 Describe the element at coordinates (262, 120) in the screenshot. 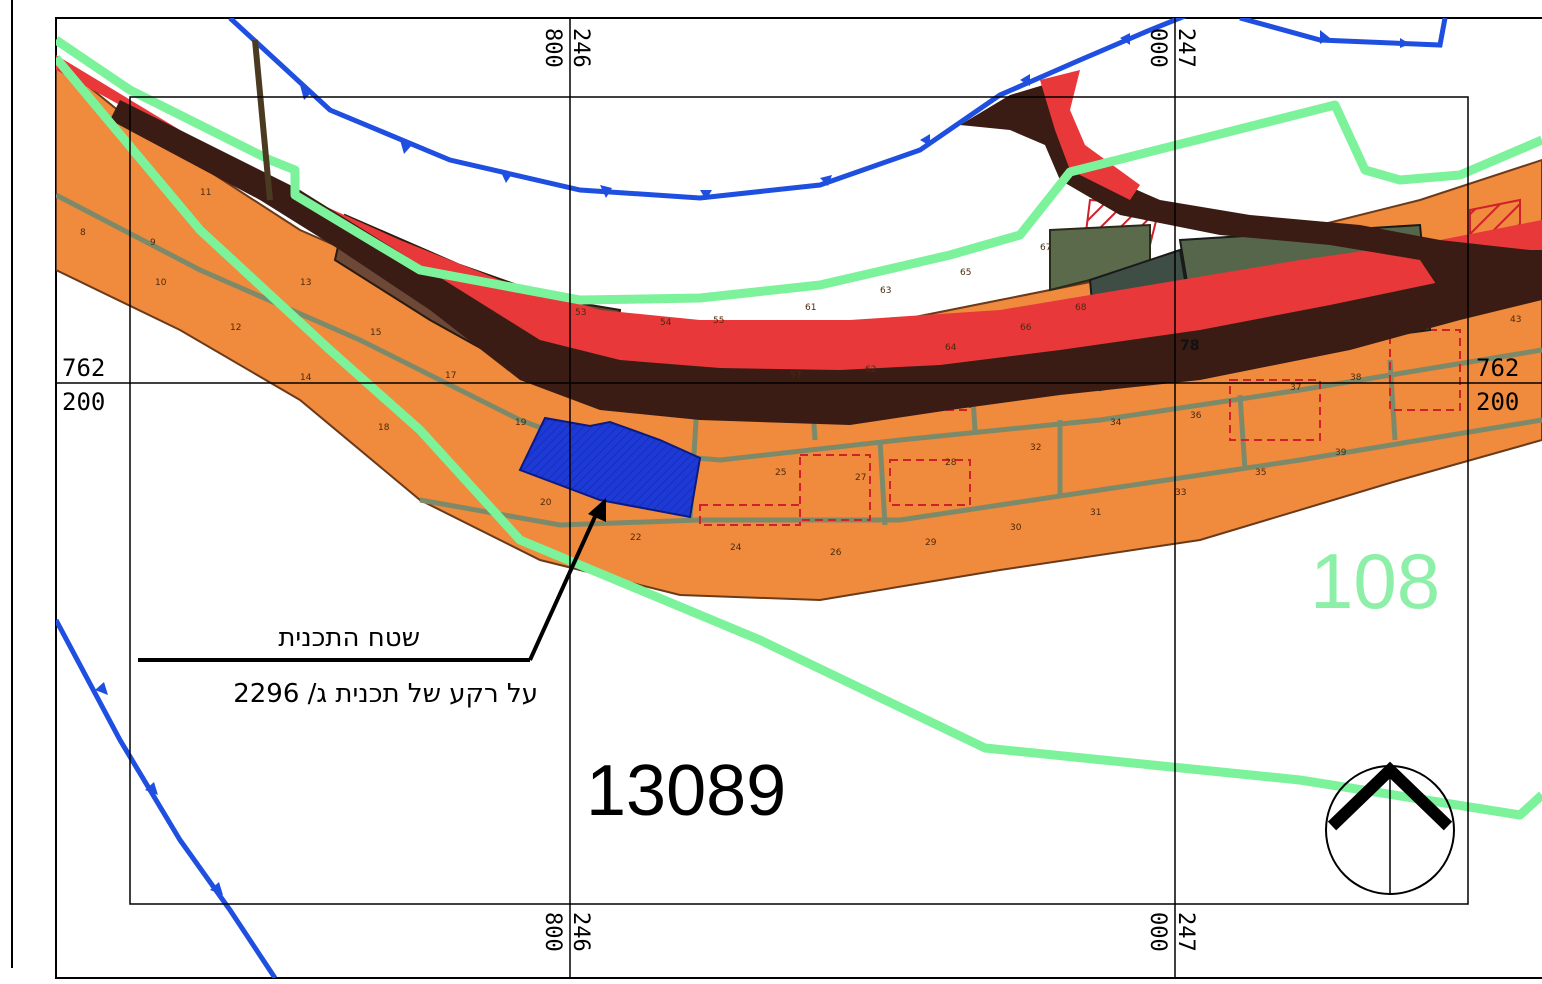

I see `access-line` at that location.